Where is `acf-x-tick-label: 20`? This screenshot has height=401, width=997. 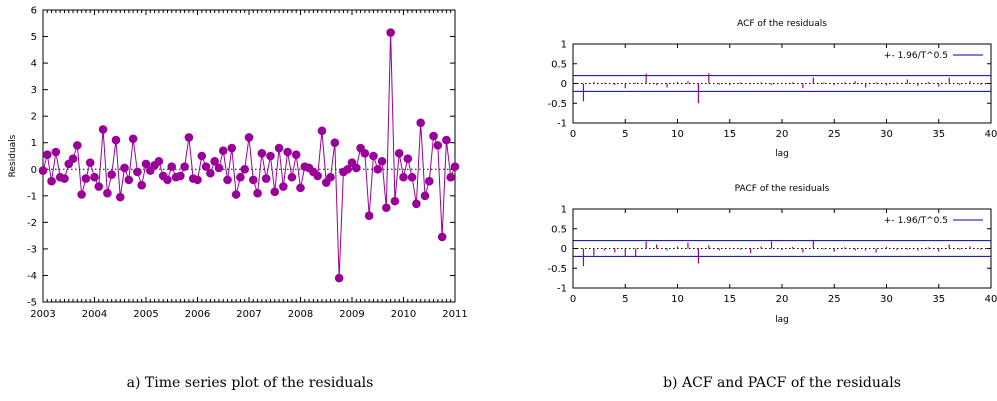 acf-x-tick-label: 20 is located at coordinates (782, 134).